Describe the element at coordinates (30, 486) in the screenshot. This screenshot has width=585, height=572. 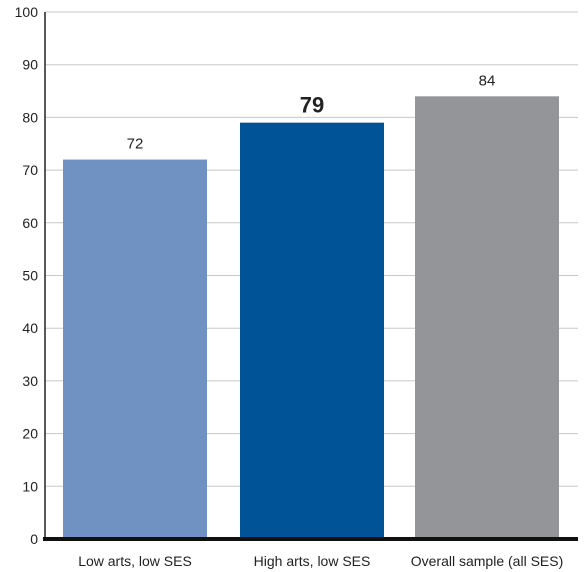
I see `y-tick-label: 10` at that location.